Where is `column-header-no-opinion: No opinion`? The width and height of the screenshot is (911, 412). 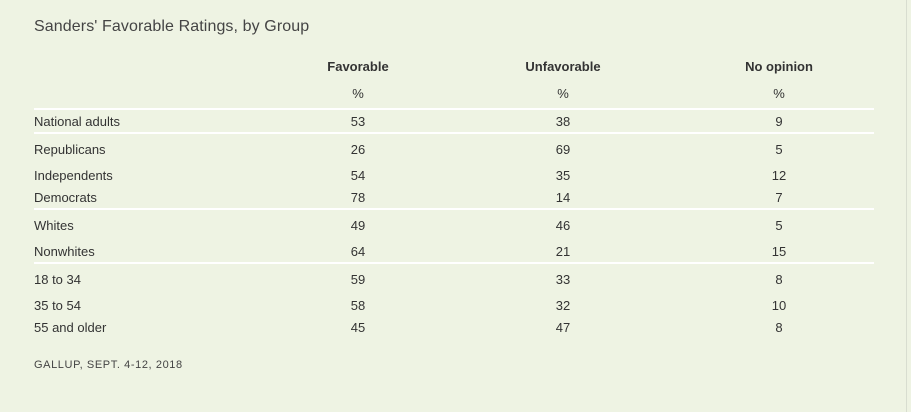
column-header-no-opinion: No opinion is located at coordinates (779, 66).